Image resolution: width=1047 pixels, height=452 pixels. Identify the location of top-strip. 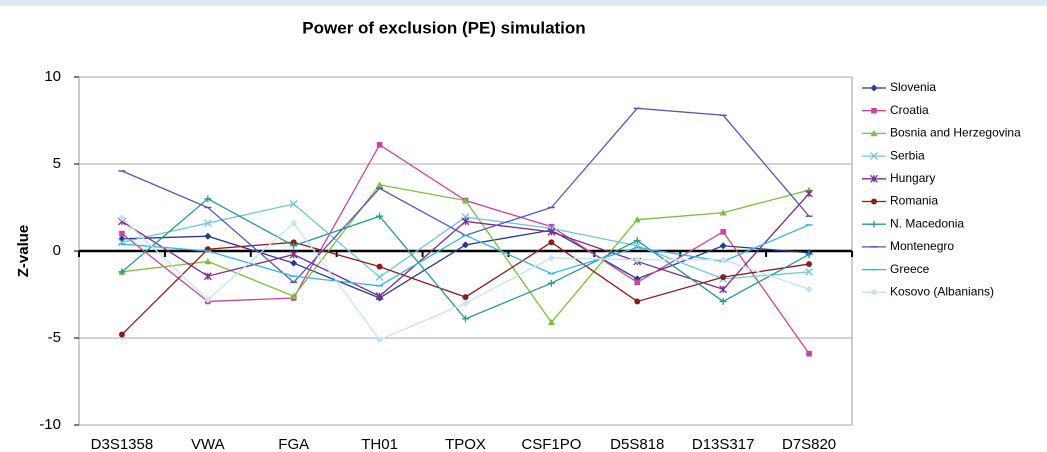
(523, 3).